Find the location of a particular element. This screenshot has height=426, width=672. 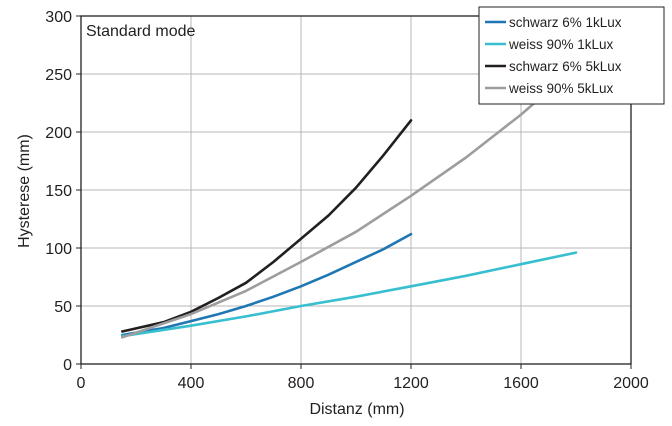

y-tick-label: 150 is located at coordinates (58, 191).